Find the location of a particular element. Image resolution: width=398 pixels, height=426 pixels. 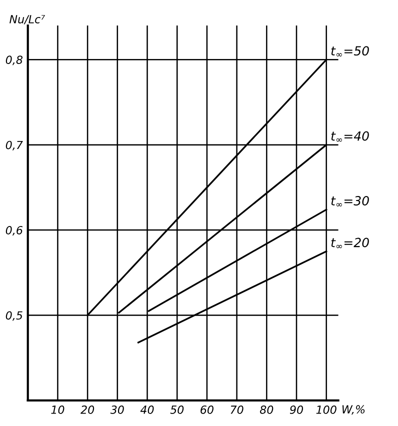

x-tick-label: 30 is located at coordinates (117, 409).